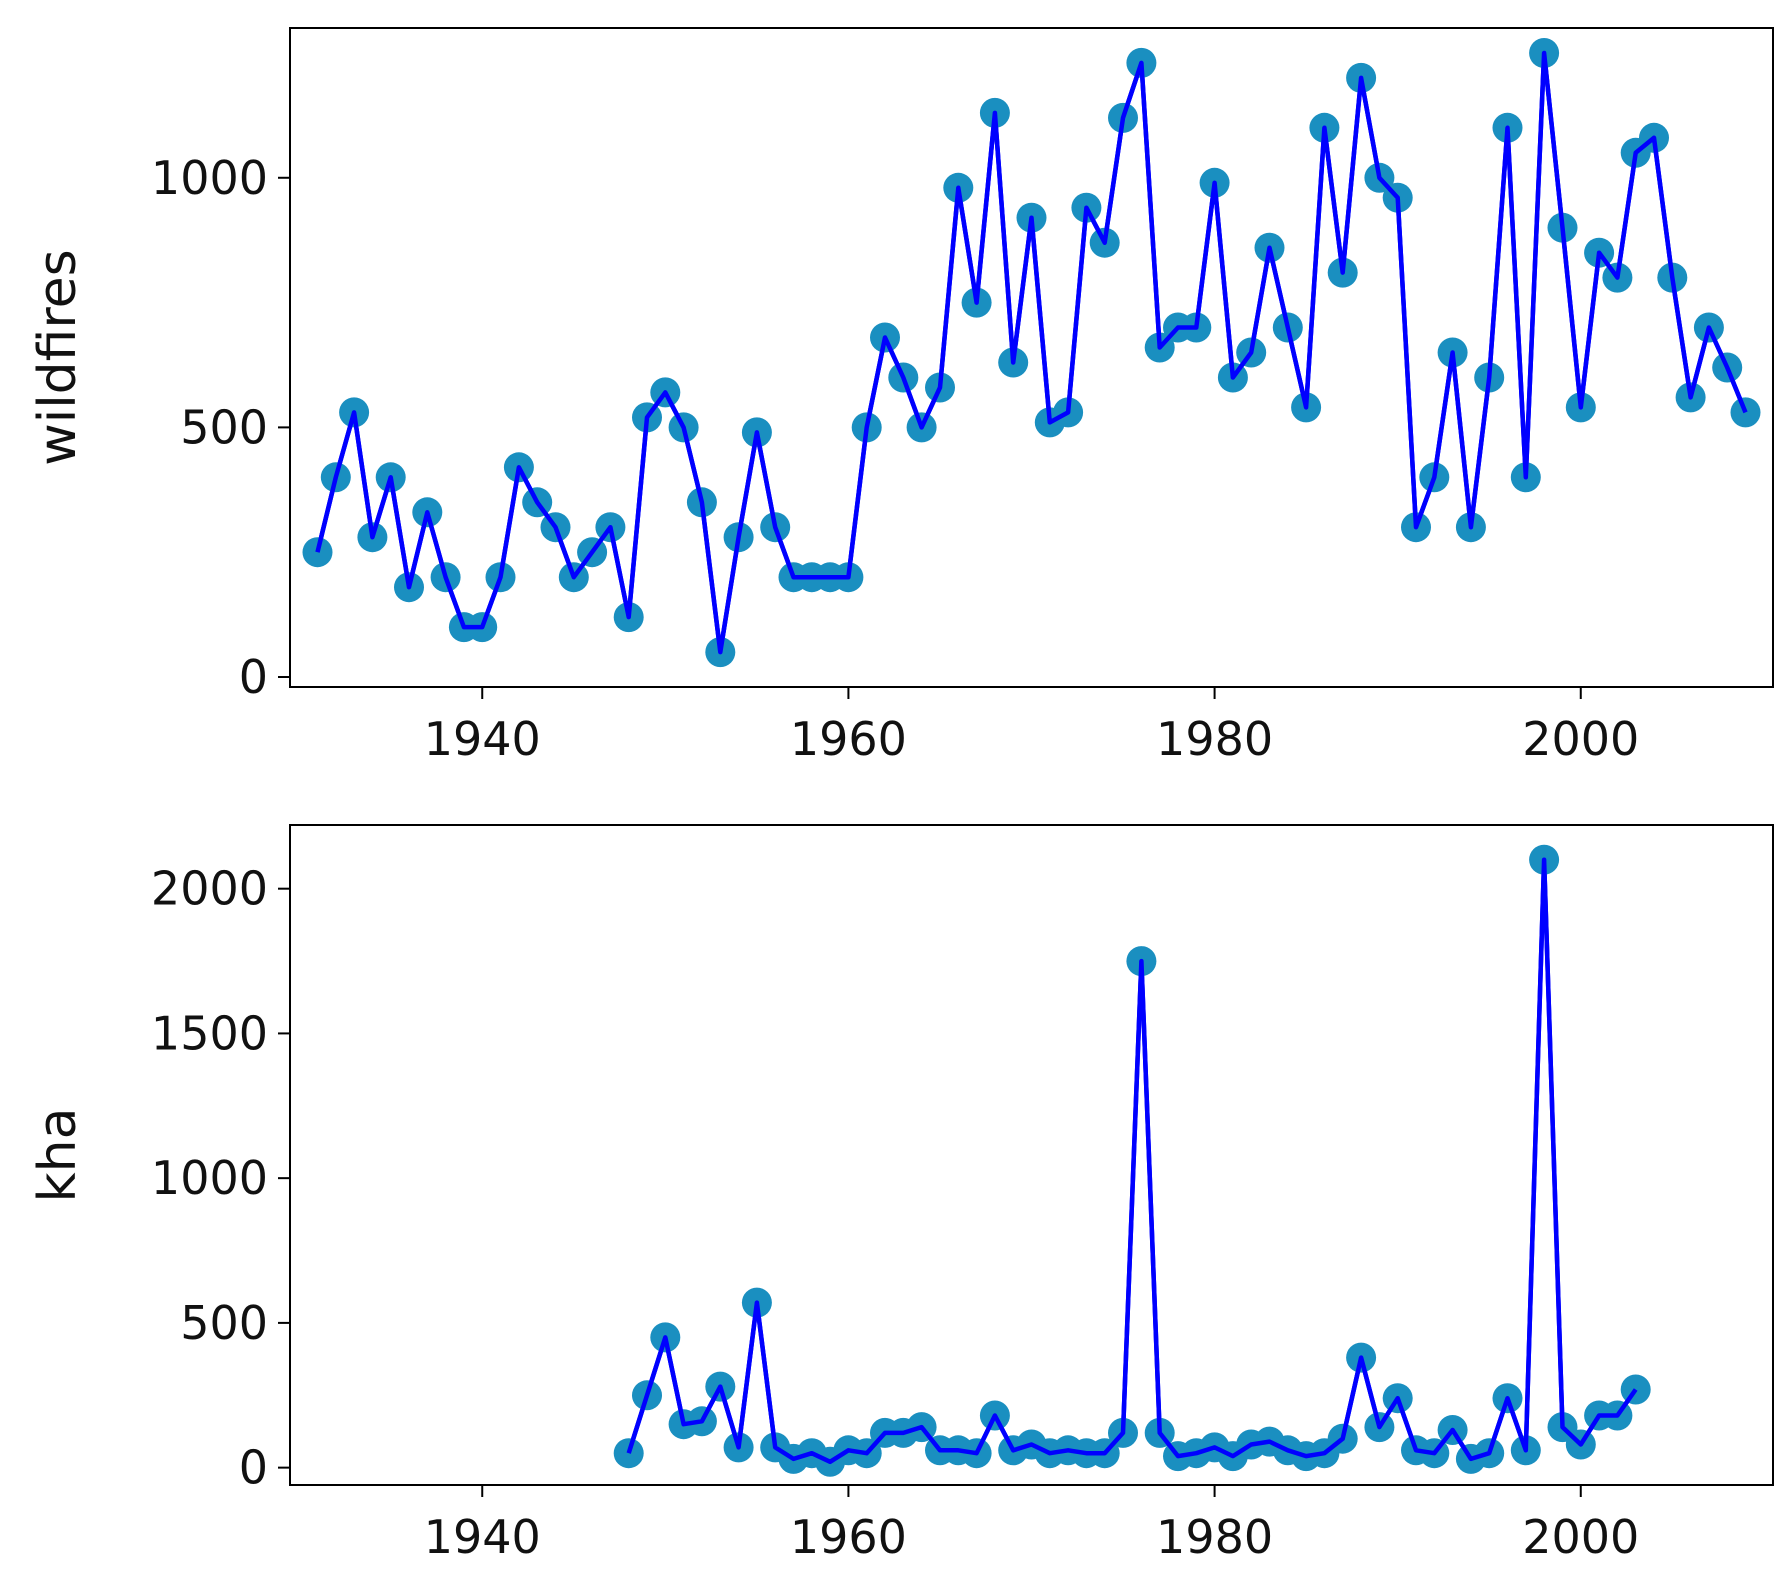  What do you see at coordinates (209, 1033) in the screenshot?
I see `y-tick-label: 1500` at bounding box center [209, 1033].